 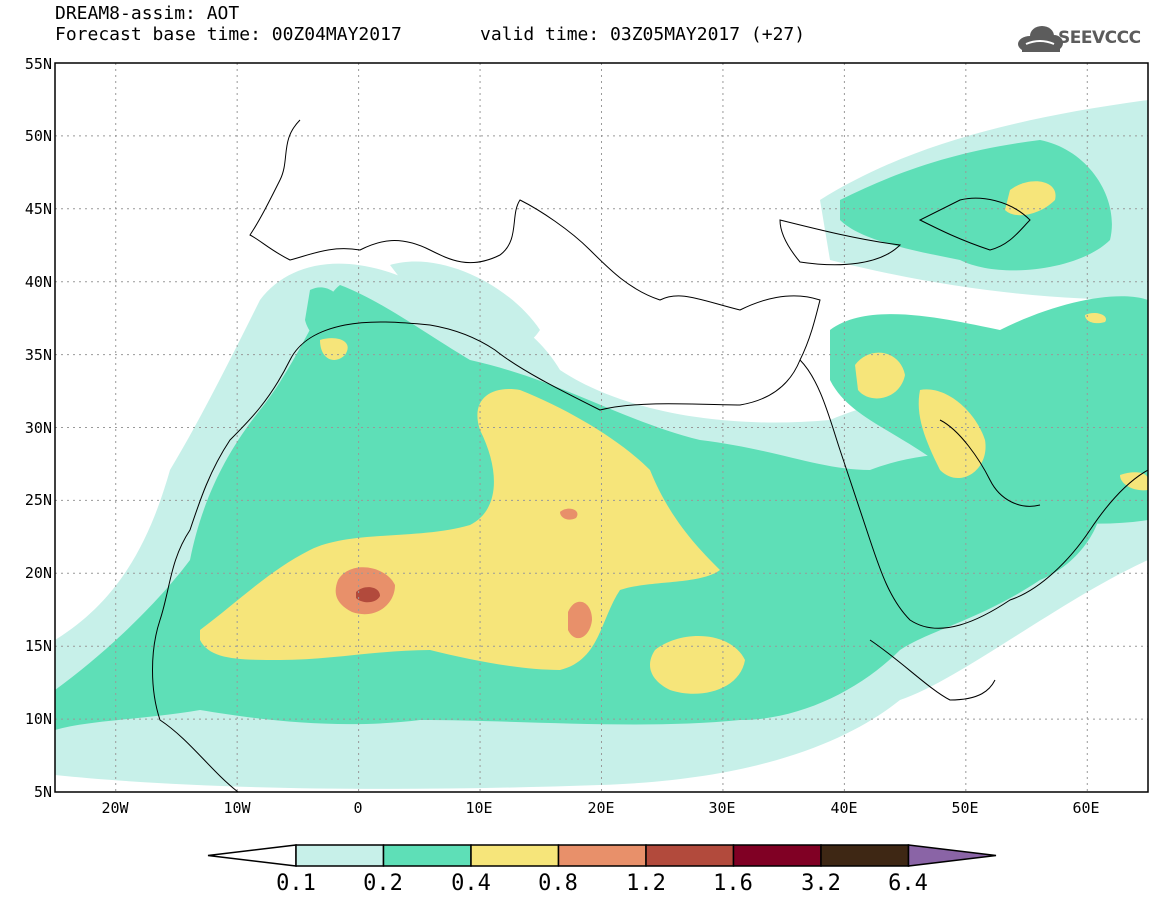 I want to click on colorbar-arrow-high, so click(x=952, y=855).